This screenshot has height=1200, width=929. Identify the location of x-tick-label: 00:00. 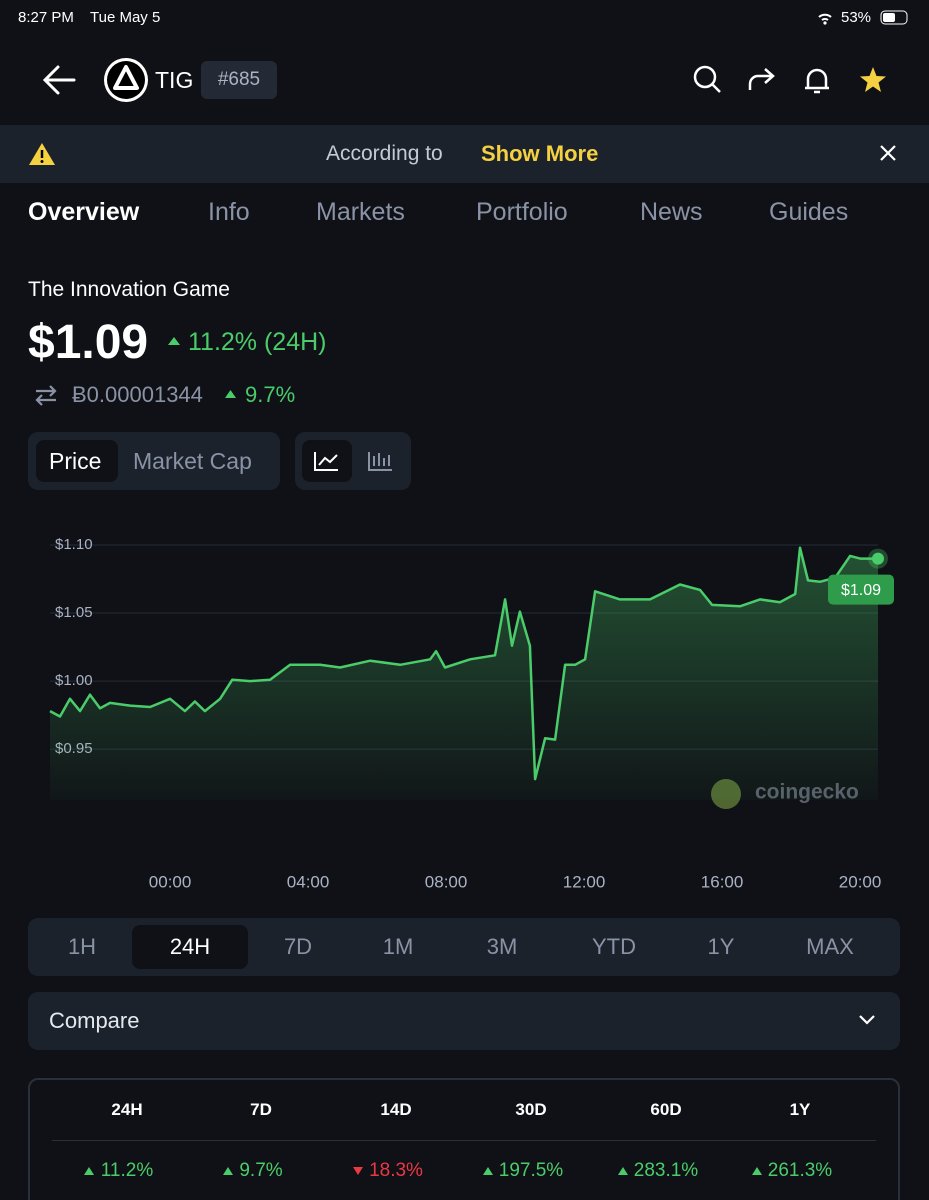
(170, 881).